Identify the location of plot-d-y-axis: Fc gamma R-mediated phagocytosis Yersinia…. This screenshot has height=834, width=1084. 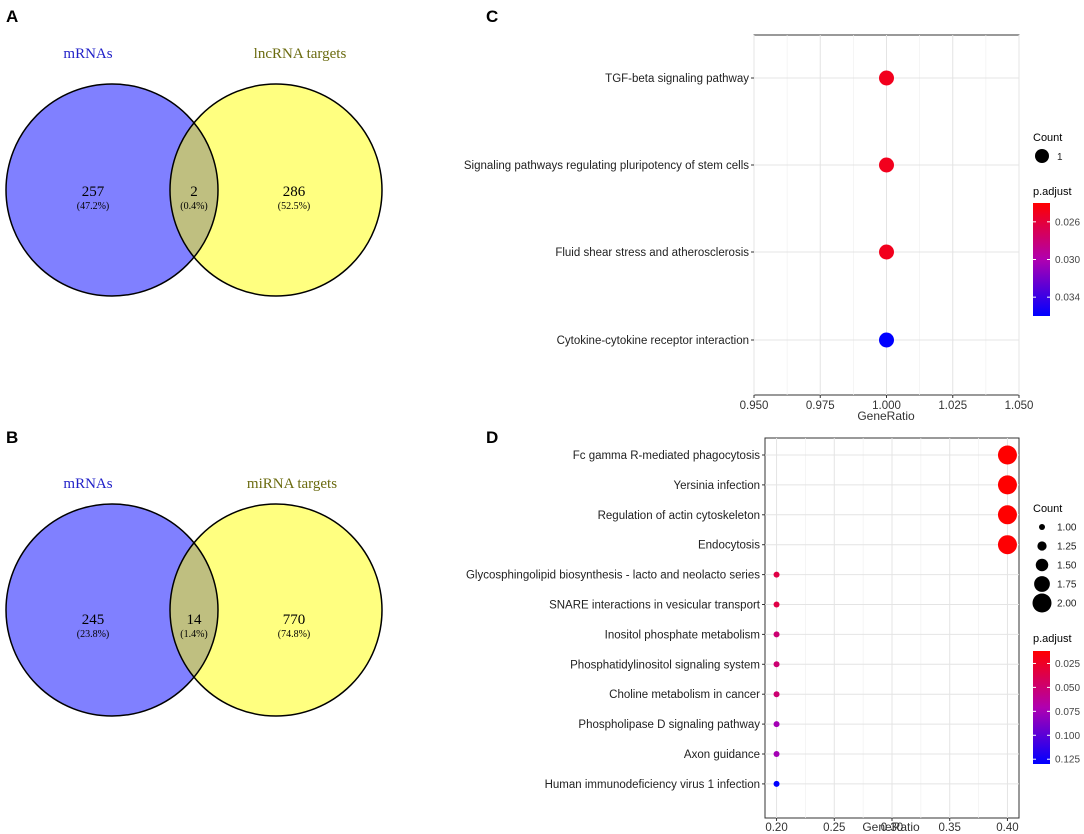
(615, 620).